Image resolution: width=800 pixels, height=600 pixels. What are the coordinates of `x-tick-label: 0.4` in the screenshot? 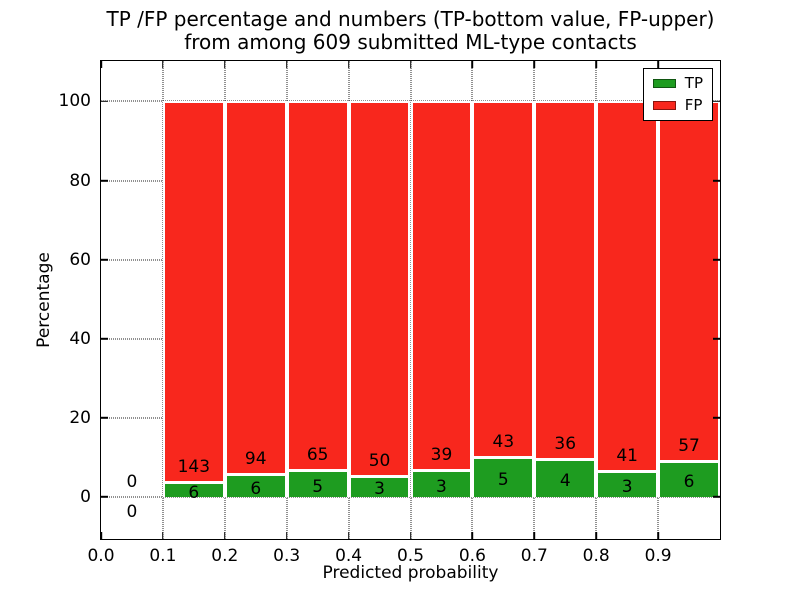 It's located at (349, 556).